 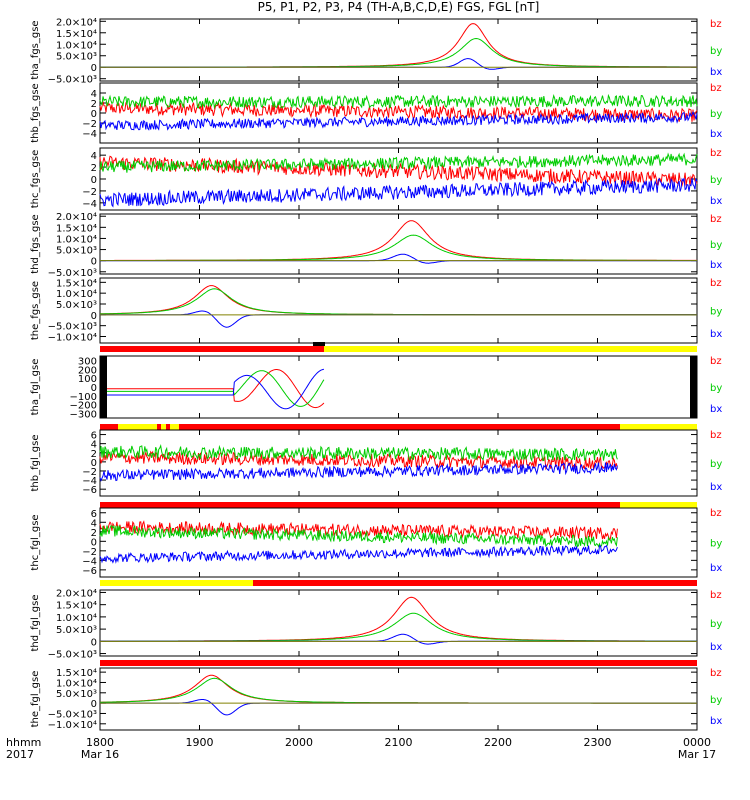 I want to click on thc_fgs_gse-ytick-label-0: 4, so click(x=94, y=156).